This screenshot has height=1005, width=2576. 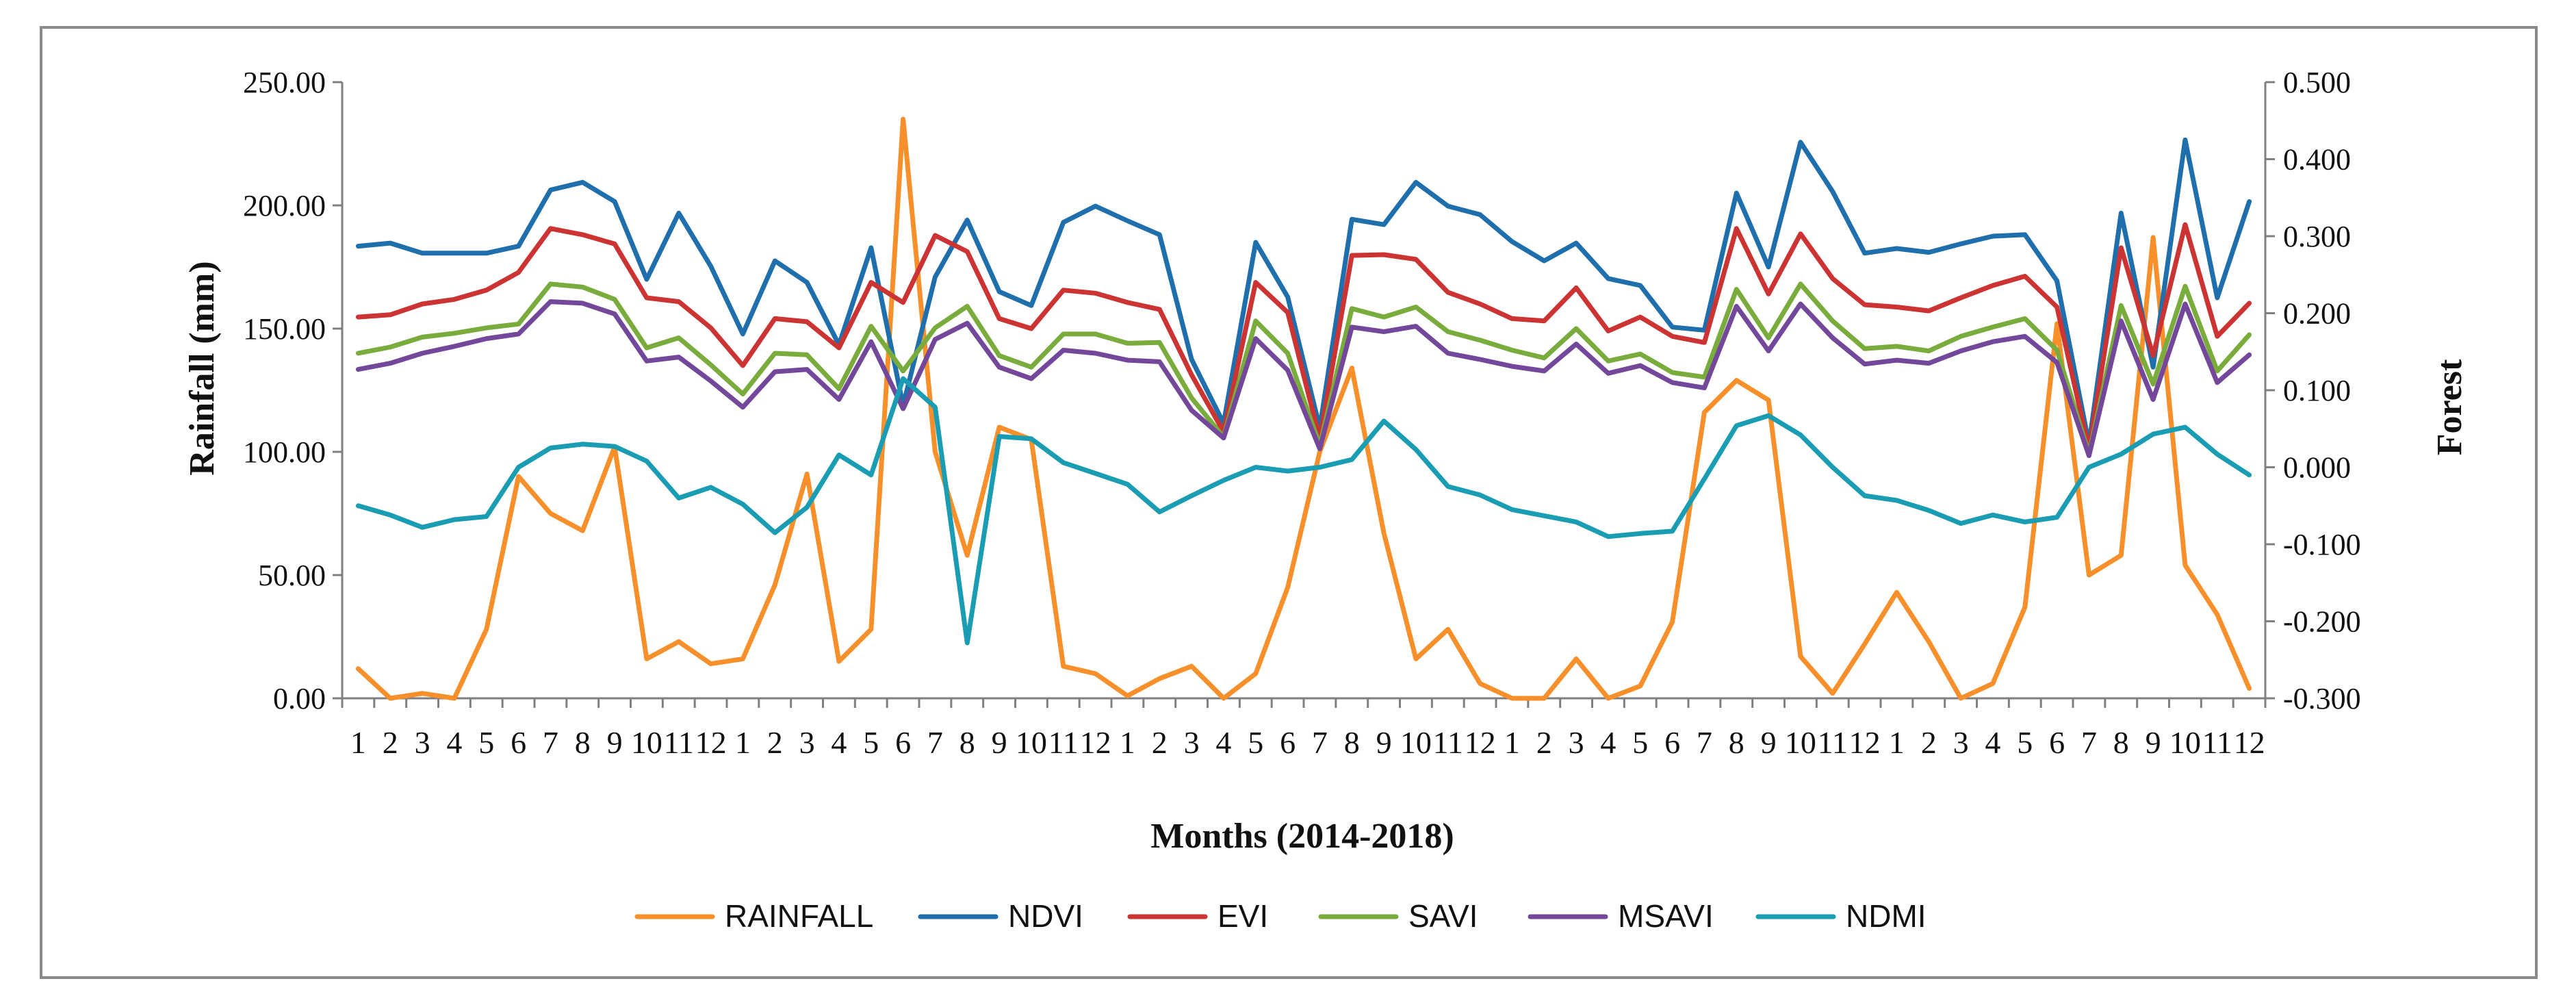 I want to click on series-line-savi, so click(x=1303, y=369).